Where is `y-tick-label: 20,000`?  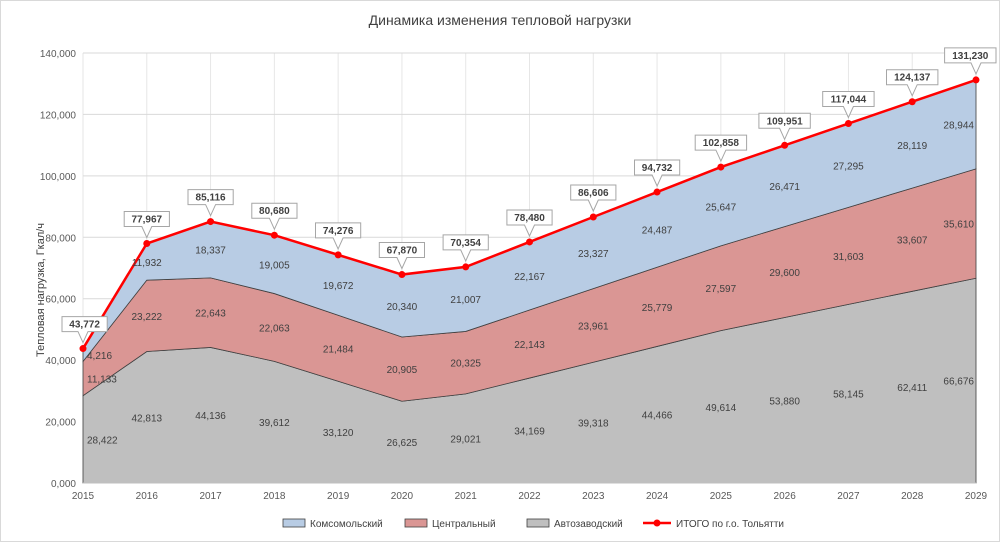 y-tick-label: 20,000 is located at coordinates (60, 423).